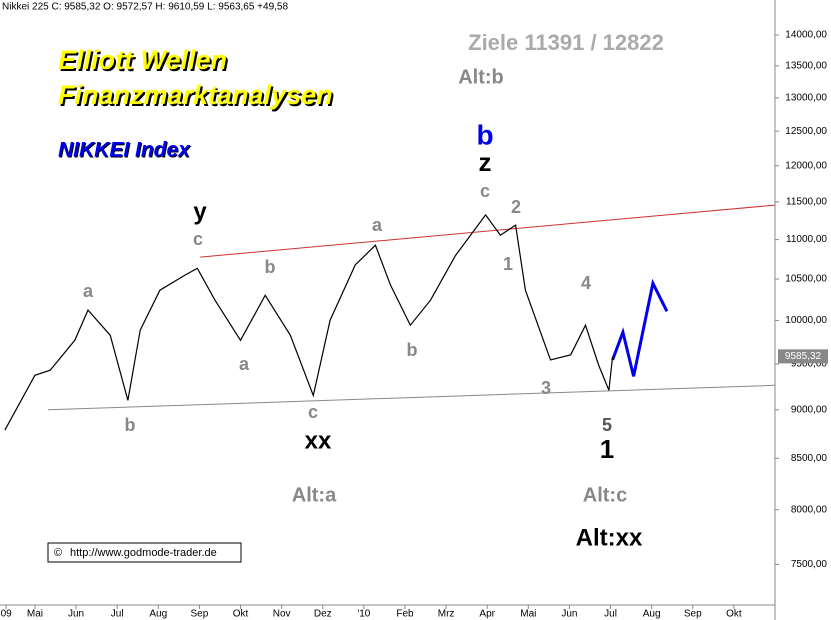  Describe the element at coordinates (806, 66) in the screenshot. I see `y-tick-label: 13500,00` at that location.